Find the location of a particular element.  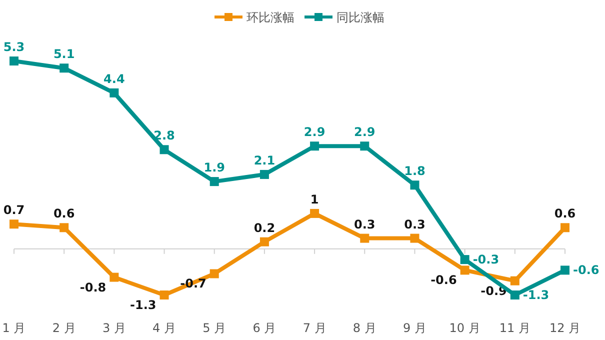

x-tick-label: 6 月 is located at coordinates (264, 328).